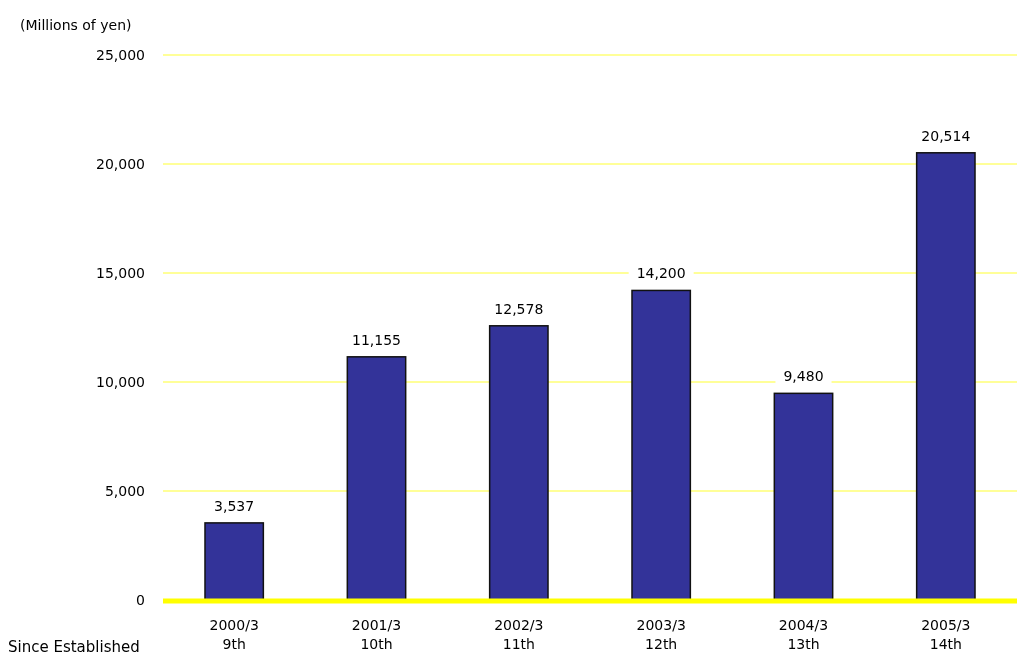 Image resolution: width=1017 pixels, height=656 pixels. I want to click on data-label: 3,537, so click(234, 505).